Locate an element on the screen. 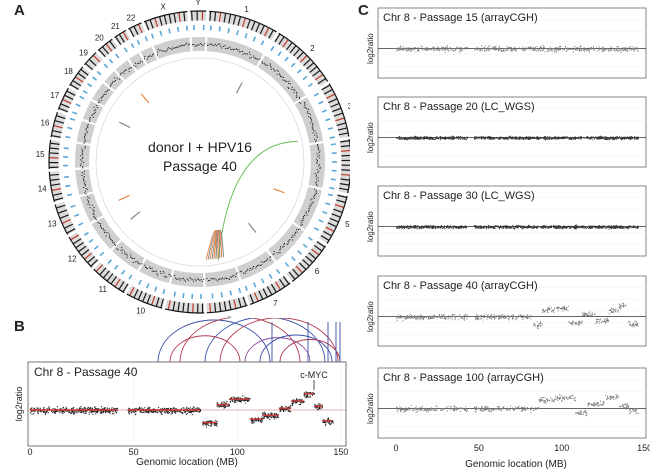  chromosome-label-Y: Y is located at coordinates (198, 3).